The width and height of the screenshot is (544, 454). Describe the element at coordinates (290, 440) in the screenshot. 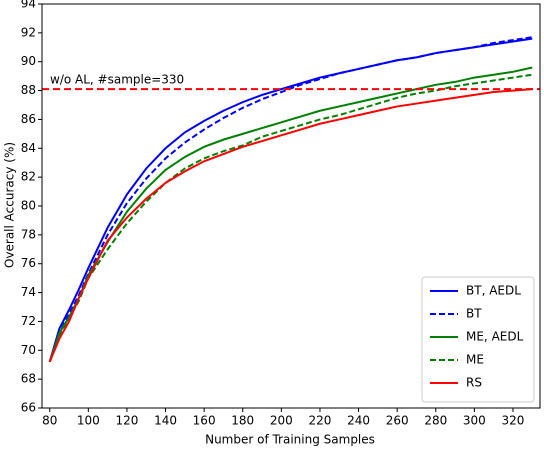

I see `x-axis-label: Number of Training Samples` at that location.